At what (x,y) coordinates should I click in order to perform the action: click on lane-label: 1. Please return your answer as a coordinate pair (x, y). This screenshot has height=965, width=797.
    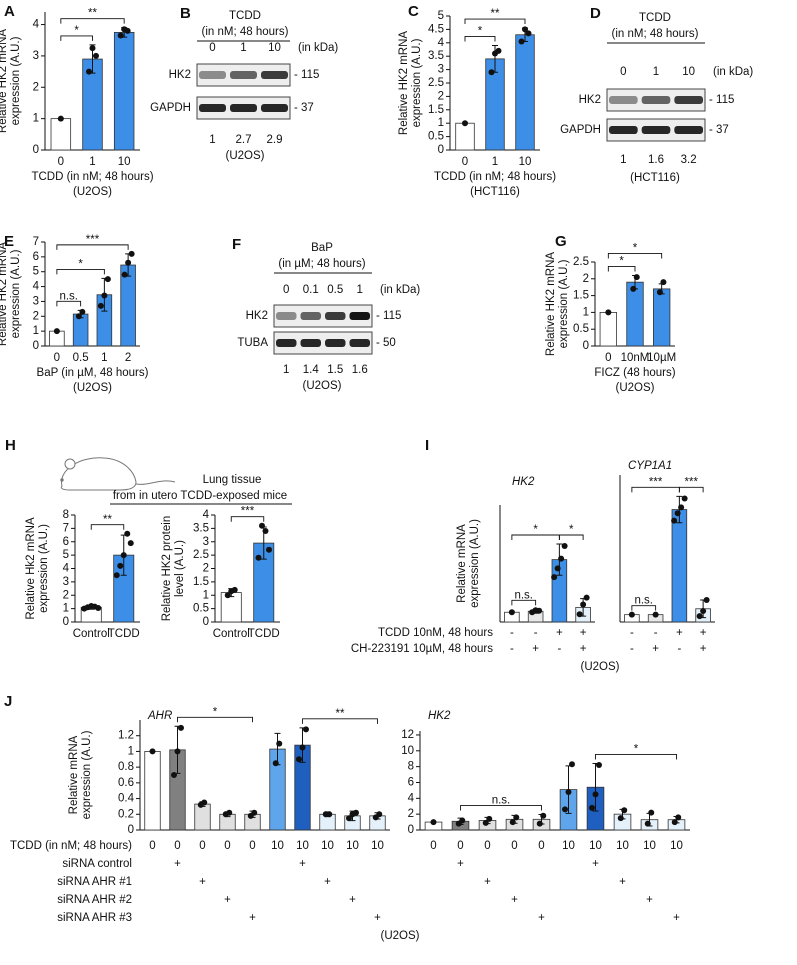
    Looking at the image, I should click on (243, 48).